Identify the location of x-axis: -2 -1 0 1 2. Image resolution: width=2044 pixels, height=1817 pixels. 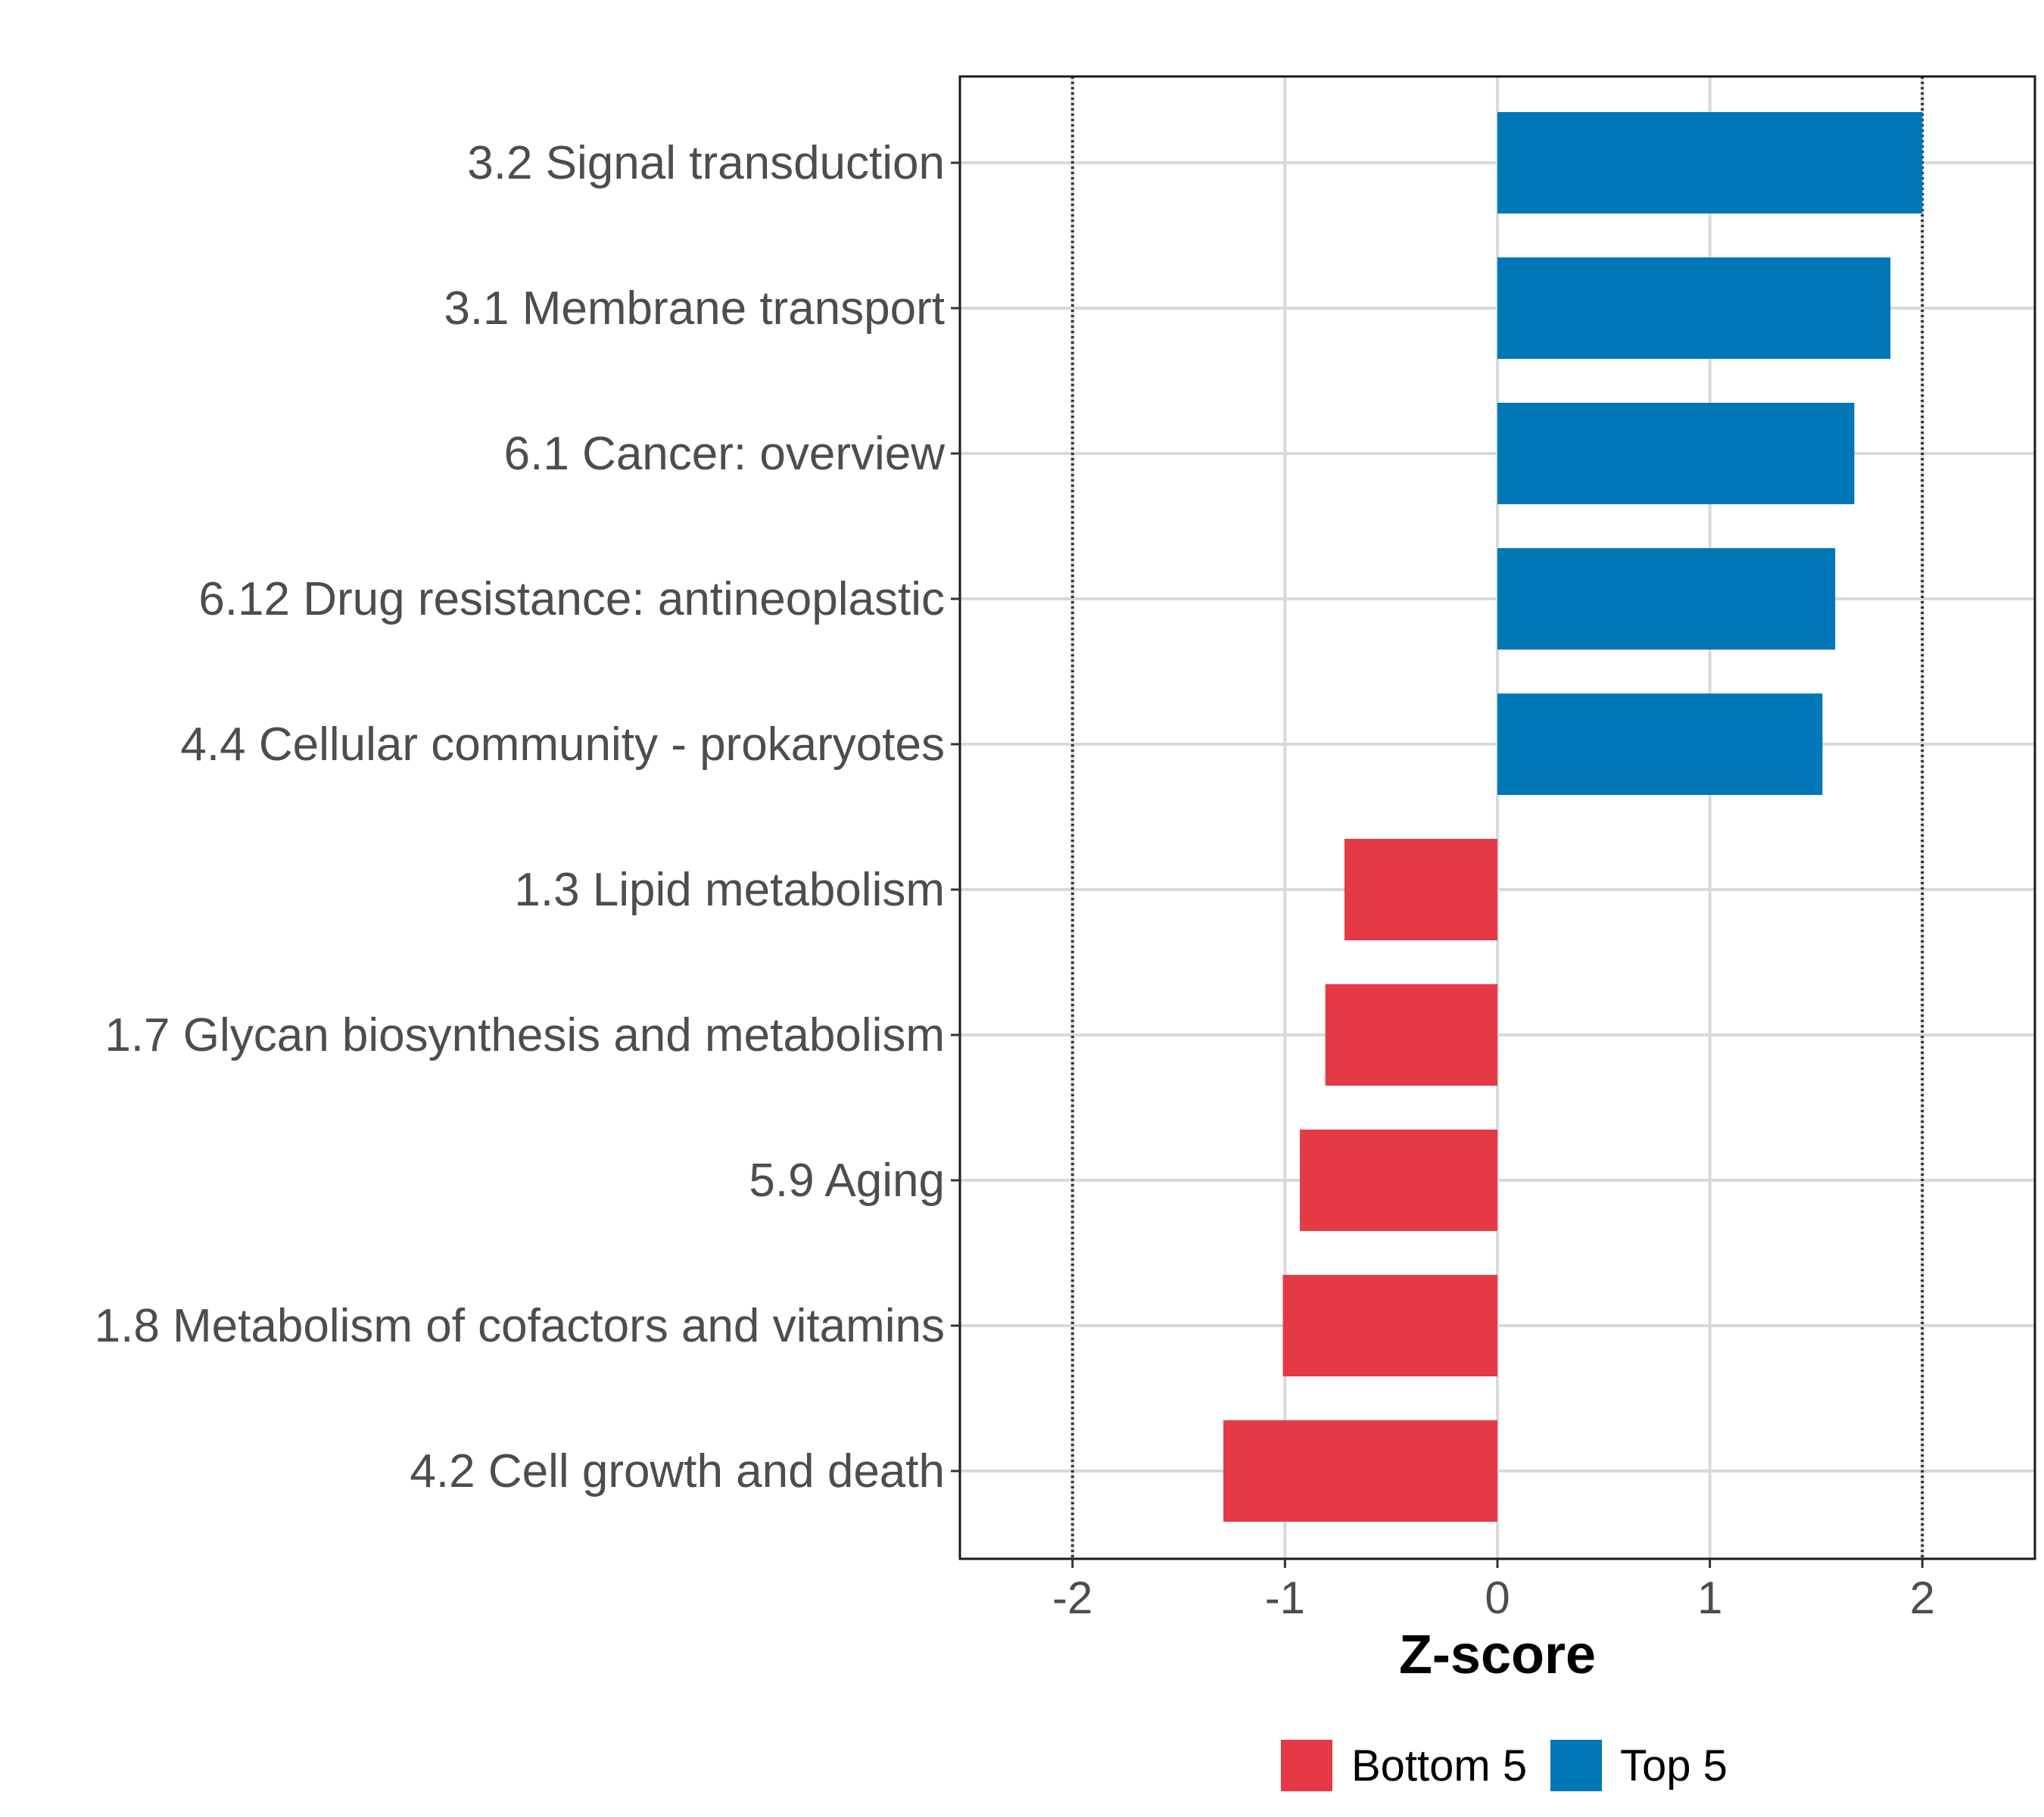
(1493, 1591).